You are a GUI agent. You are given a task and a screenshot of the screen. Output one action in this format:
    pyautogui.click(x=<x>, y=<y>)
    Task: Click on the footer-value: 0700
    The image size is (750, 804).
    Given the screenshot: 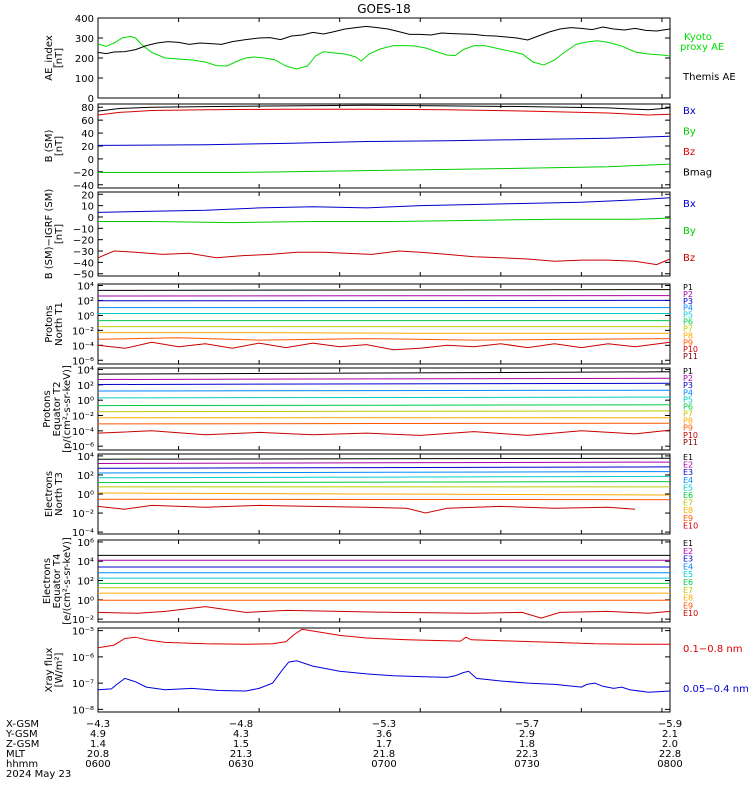 What is the action you would take?
    pyautogui.click(x=383, y=764)
    